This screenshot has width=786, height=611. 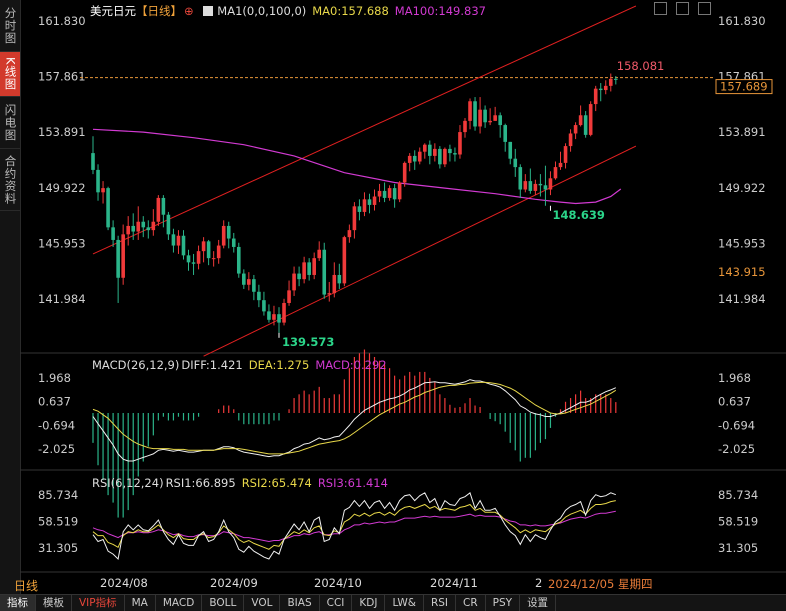 I want to click on current-price-box, so click(x=744, y=87).